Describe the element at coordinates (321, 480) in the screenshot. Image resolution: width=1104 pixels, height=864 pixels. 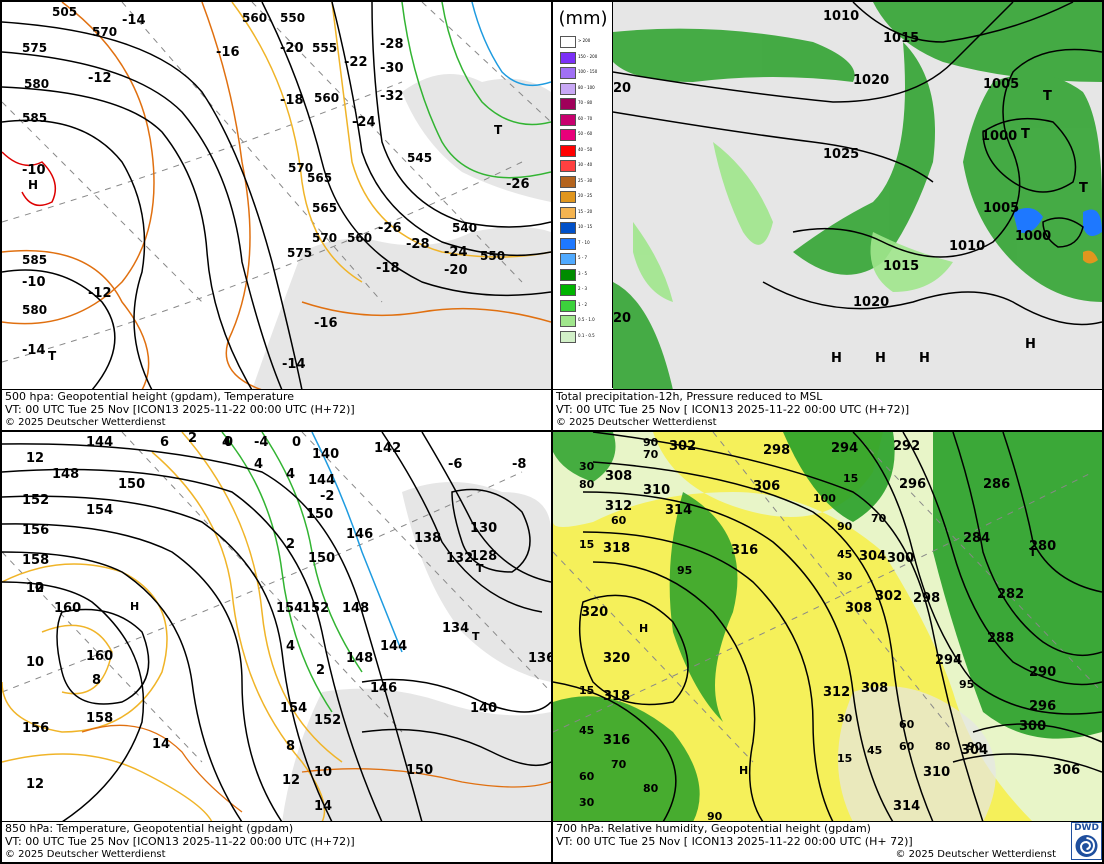
I see `svg-text: 144` at that location.